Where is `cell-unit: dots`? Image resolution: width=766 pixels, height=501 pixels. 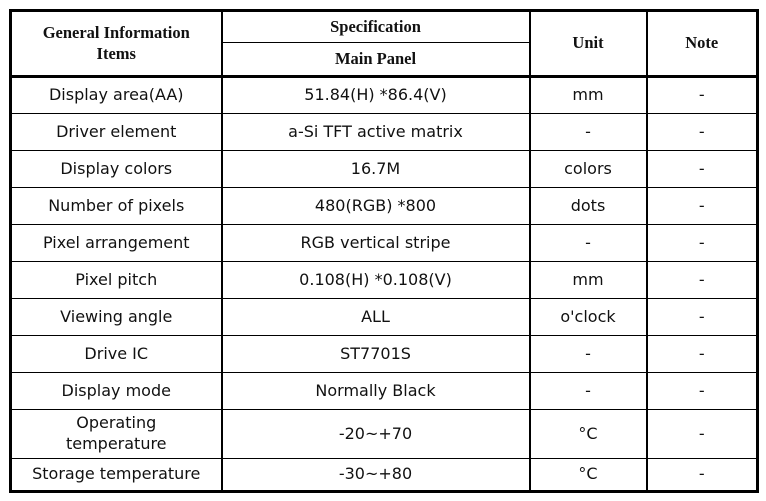
cell-unit: dots is located at coordinates (588, 206).